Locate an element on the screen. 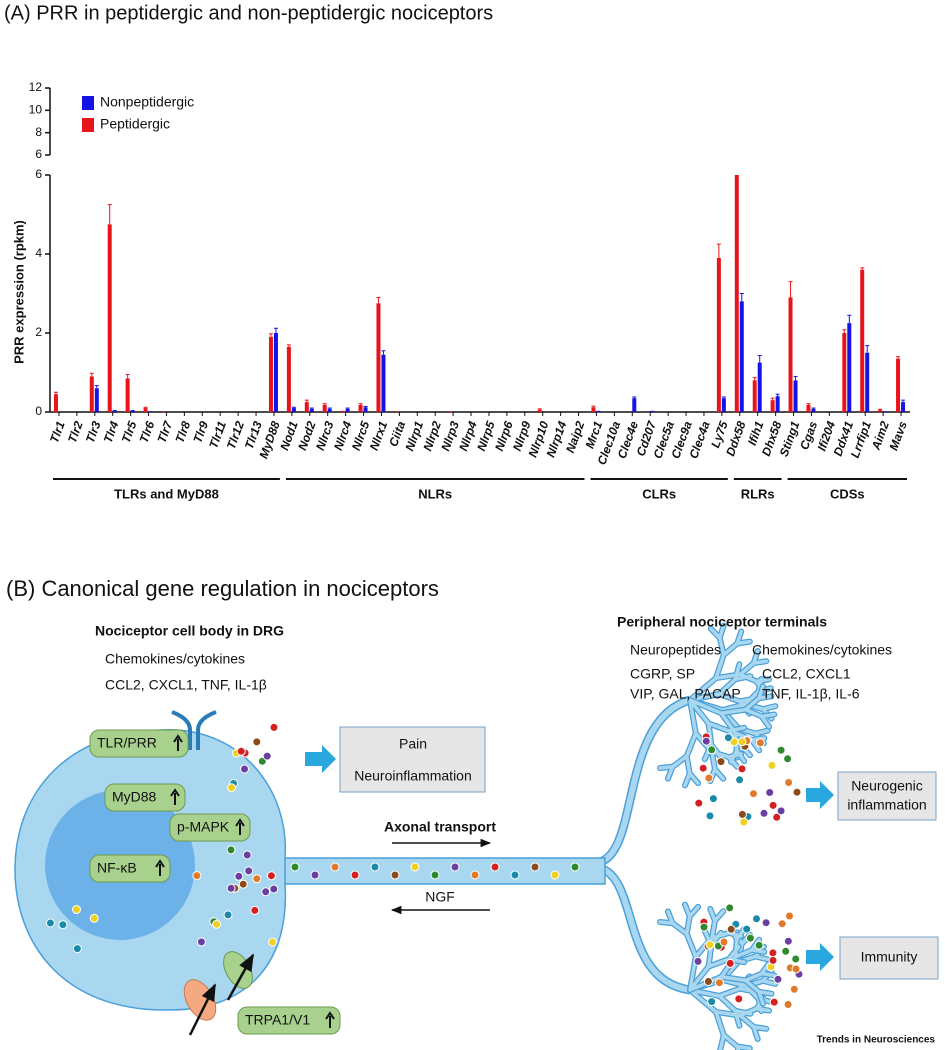  outcome: Neuroinflammation is located at coordinates (413, 776).